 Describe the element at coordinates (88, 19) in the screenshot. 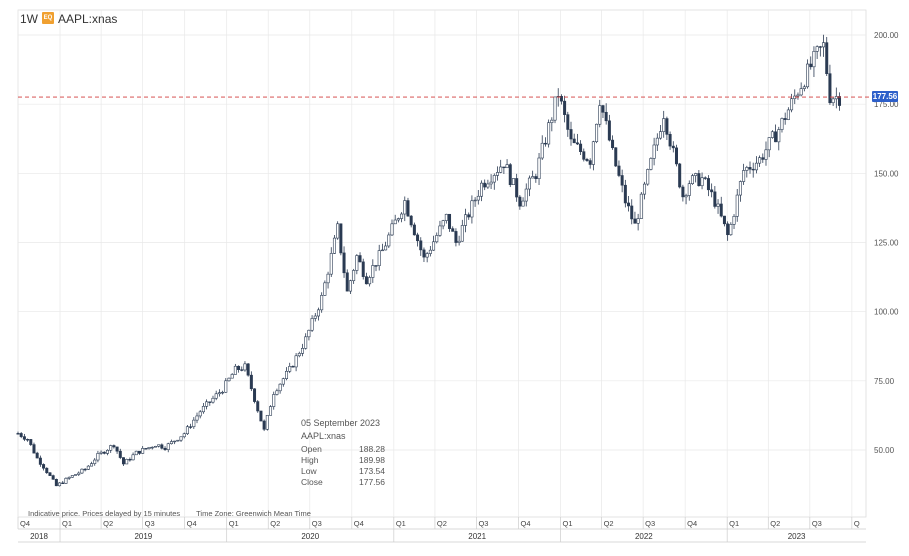

I see `symbol-label: AAPL:xnas` at that location.